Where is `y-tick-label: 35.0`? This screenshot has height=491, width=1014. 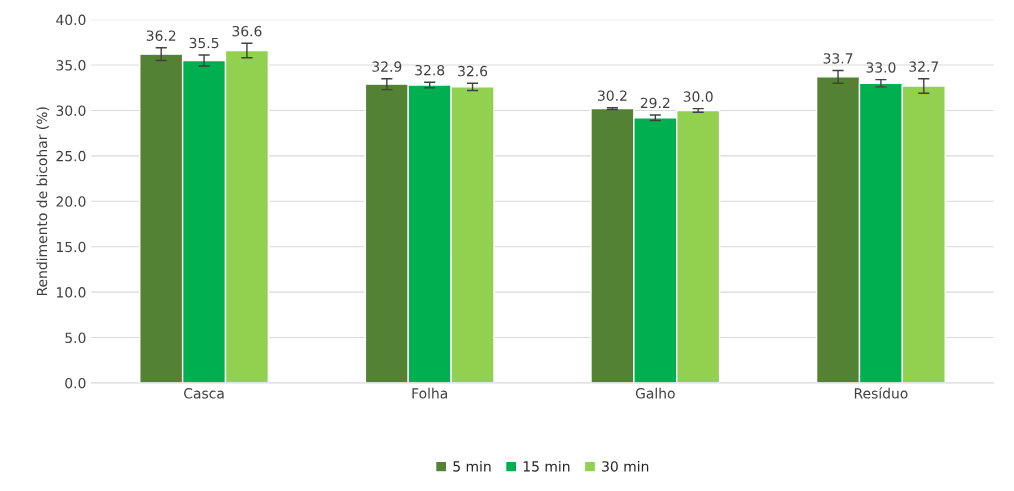 y-tick-label: 35.0 is located at coordinates (71, 65).